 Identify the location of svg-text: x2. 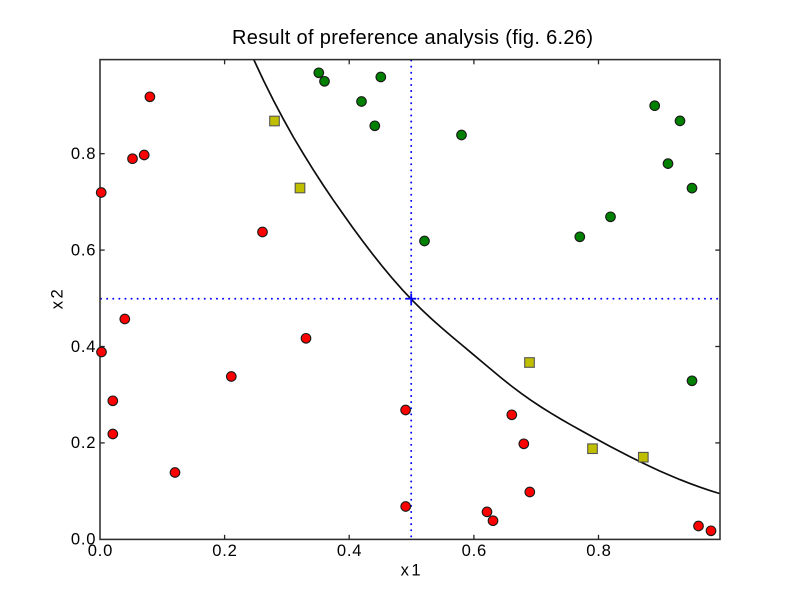
(56, 299).